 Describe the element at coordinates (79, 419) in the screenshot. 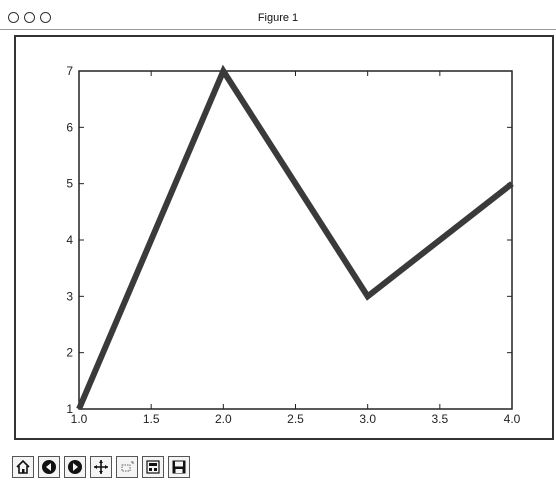

I see `x-tick-label: 1.0` at that location.